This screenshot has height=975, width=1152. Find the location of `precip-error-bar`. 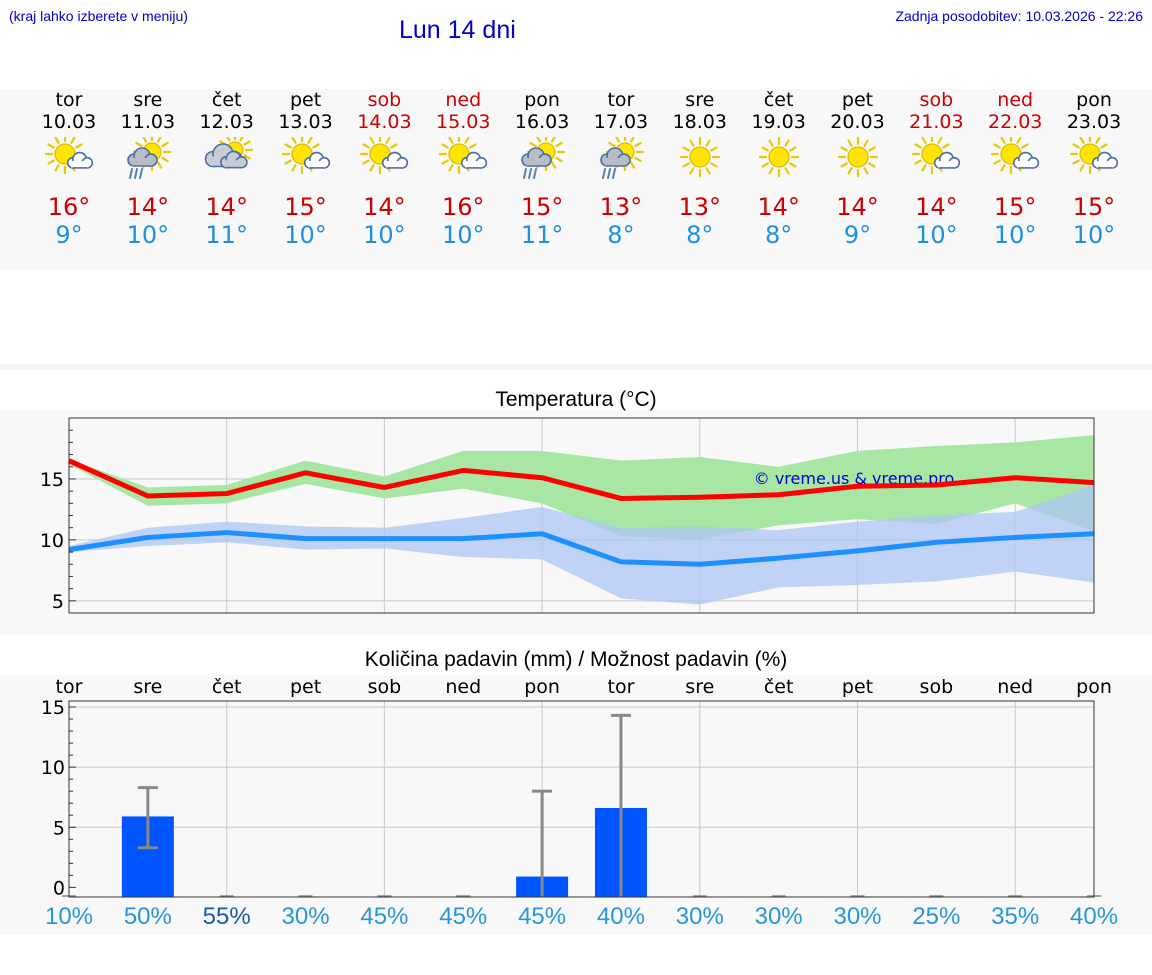

precip-error-bar is located at coordinates (147, 818).